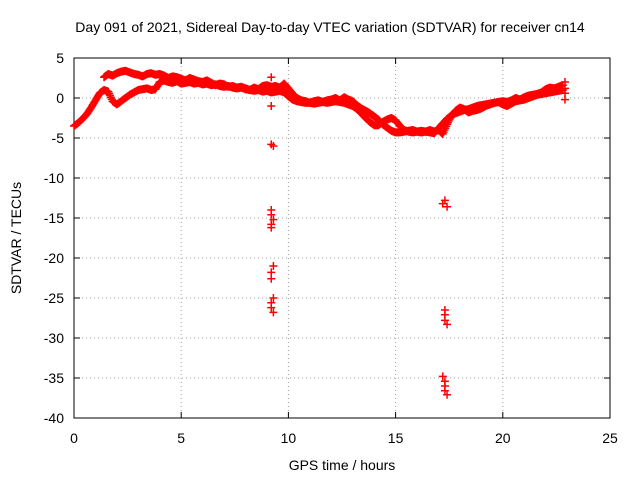 This screenshot has height=480, width=640. I want to click on x-axis-label: GPS time / hours, so click(342, 465).